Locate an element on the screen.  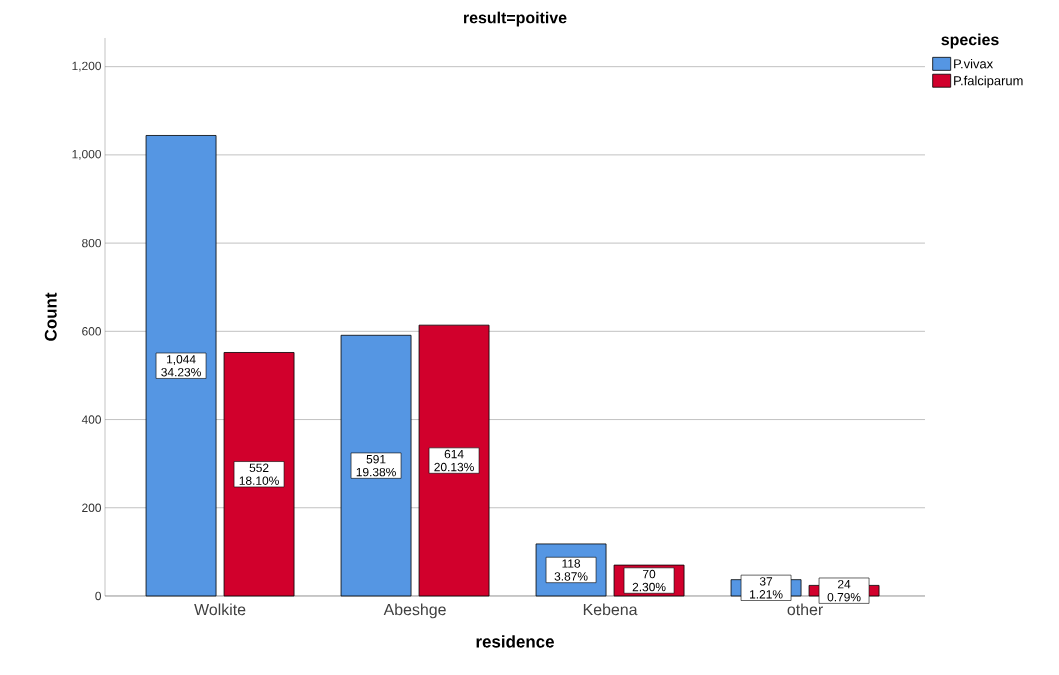
y-tick-label: 800 is located at coordinates (92, 243).